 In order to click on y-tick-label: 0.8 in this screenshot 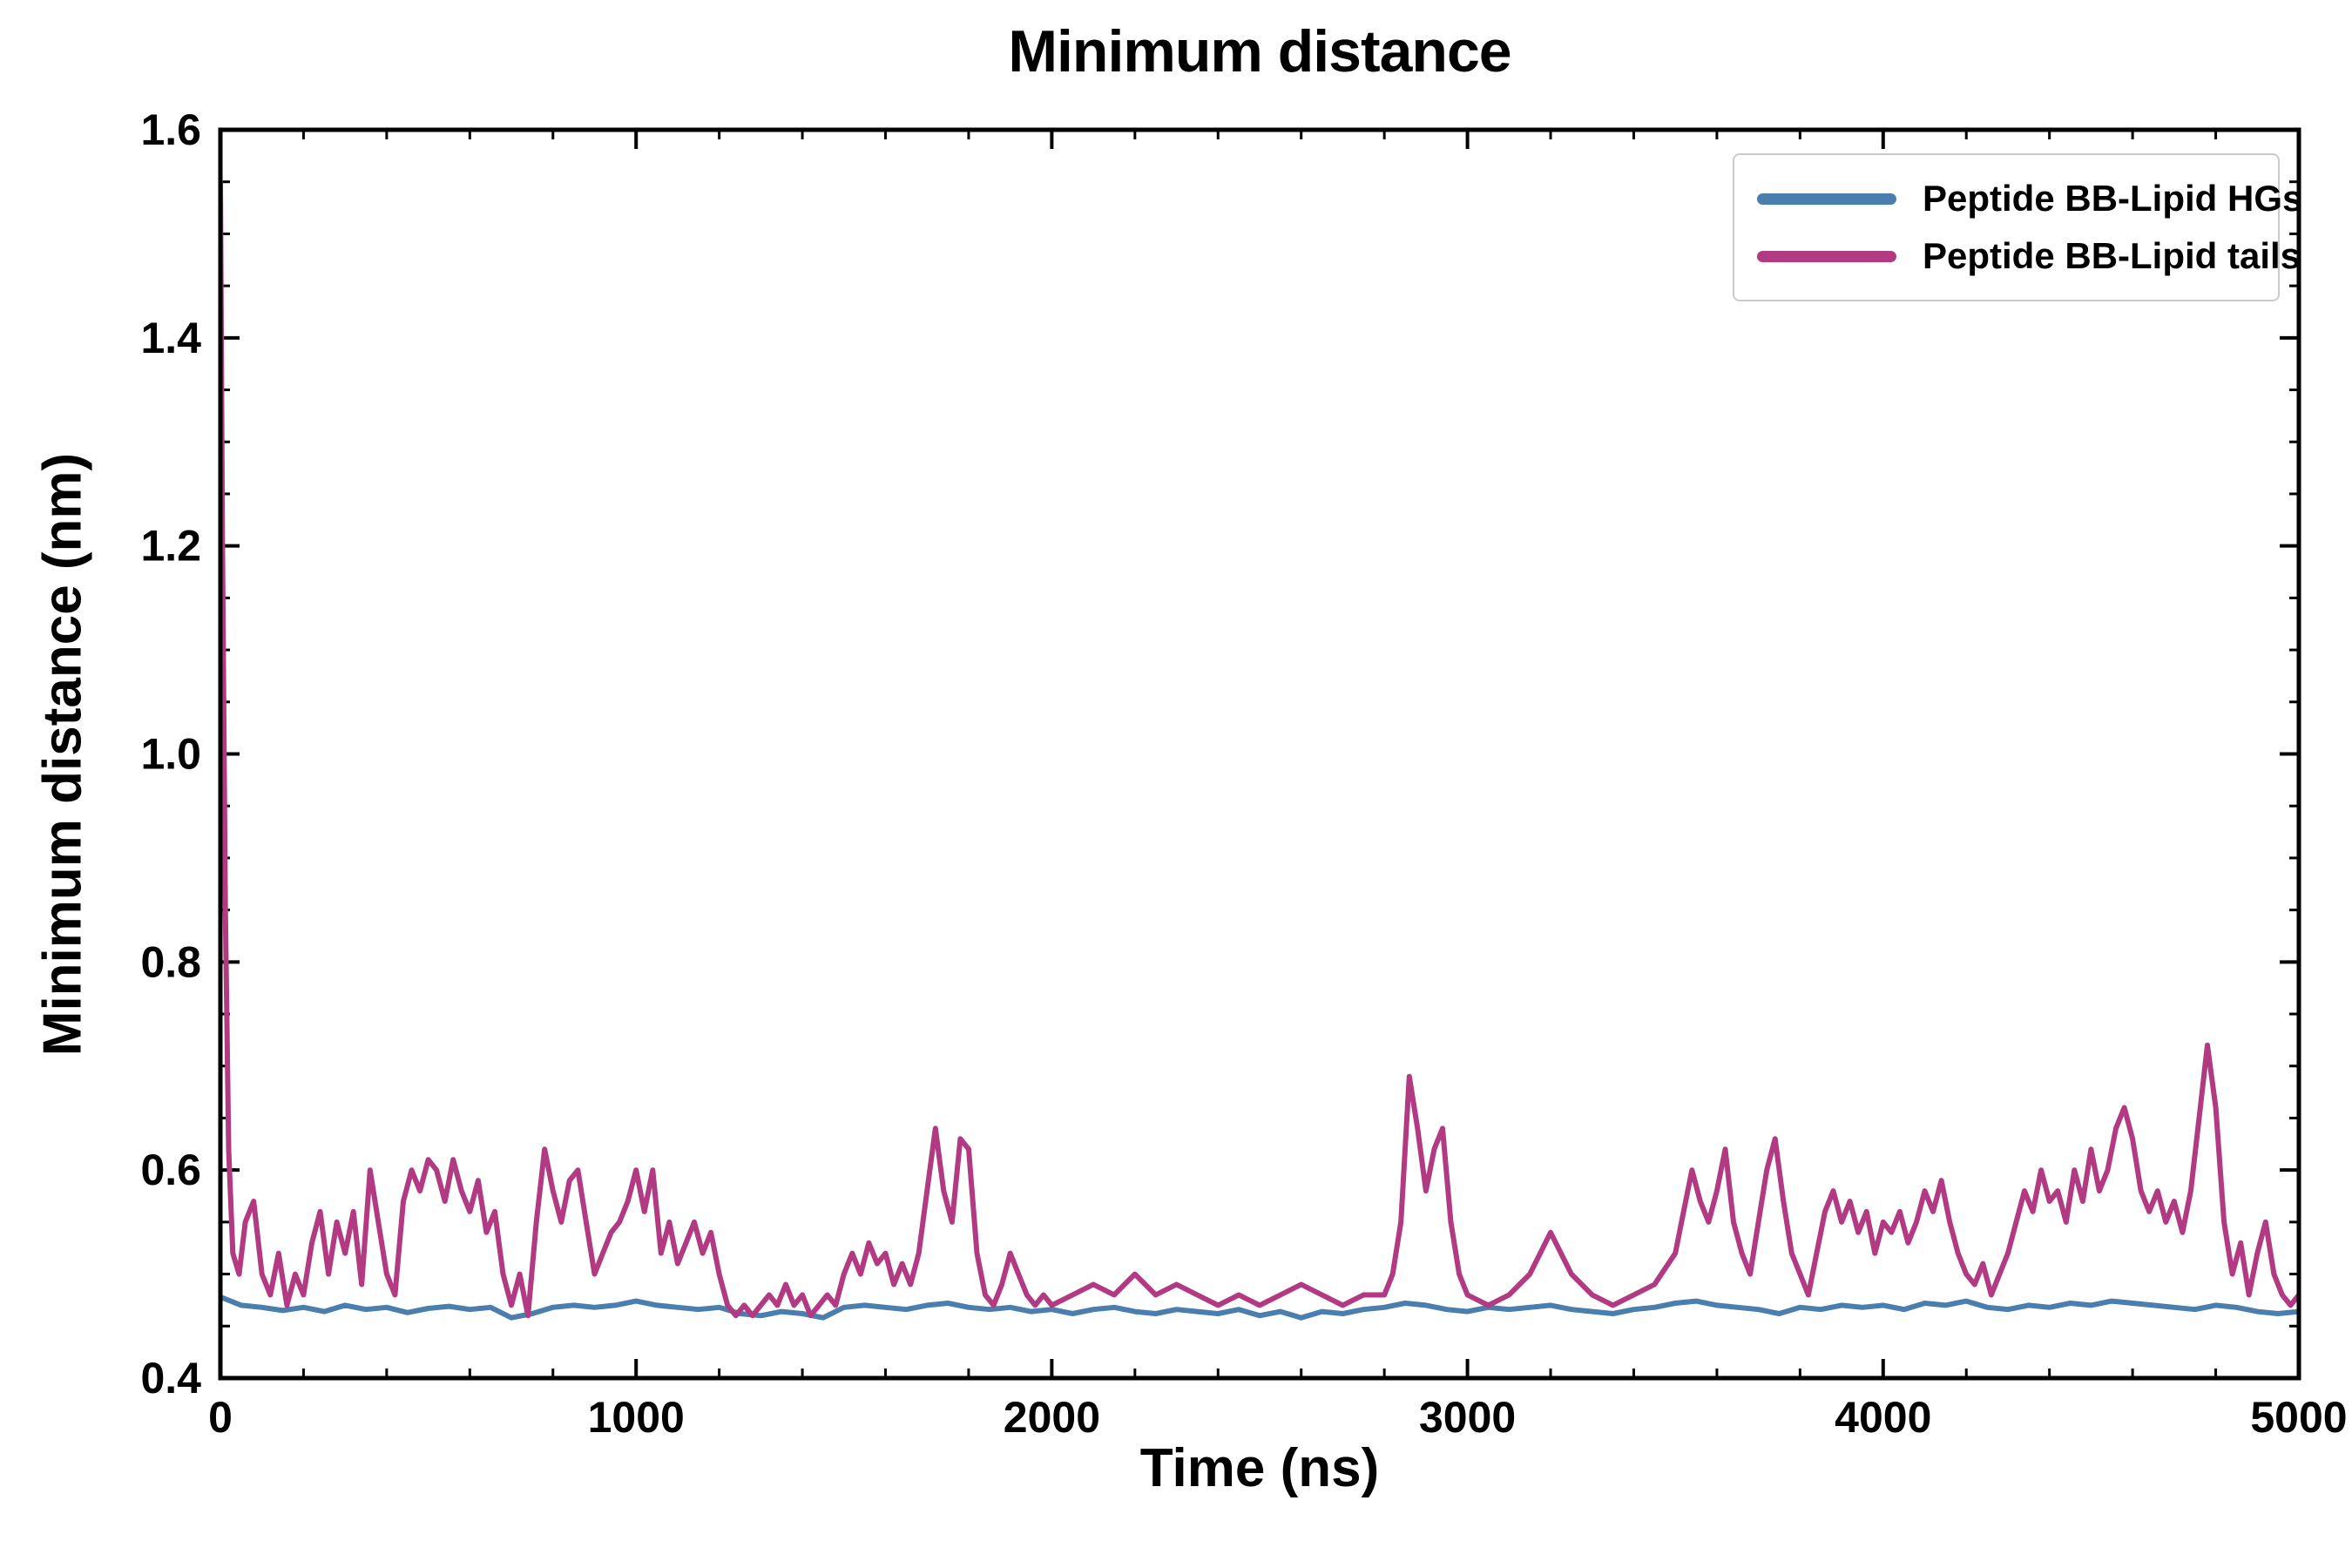, I will do `click(170, 962)`.